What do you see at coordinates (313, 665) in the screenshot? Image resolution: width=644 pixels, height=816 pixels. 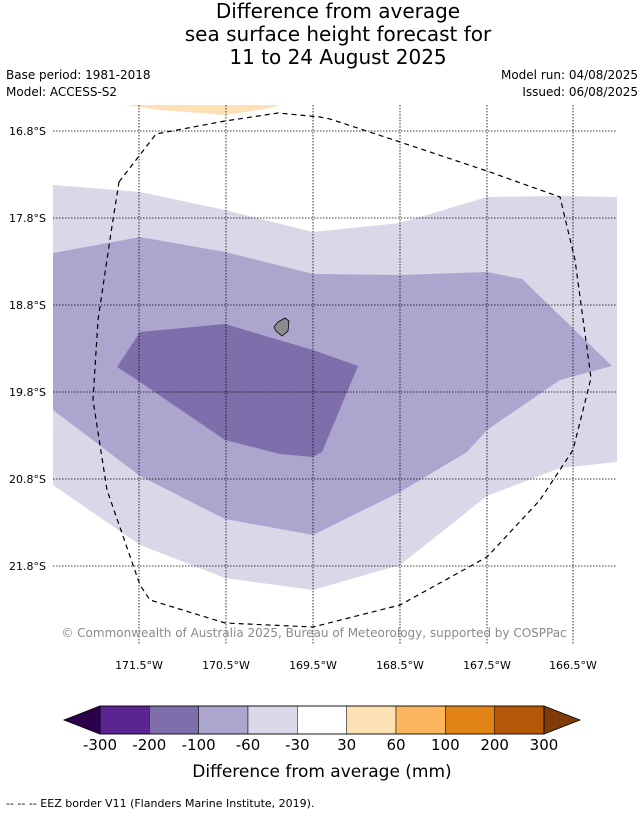 I see `lon-label-169-5: 169.5°W` at bounding box center [313, 665].